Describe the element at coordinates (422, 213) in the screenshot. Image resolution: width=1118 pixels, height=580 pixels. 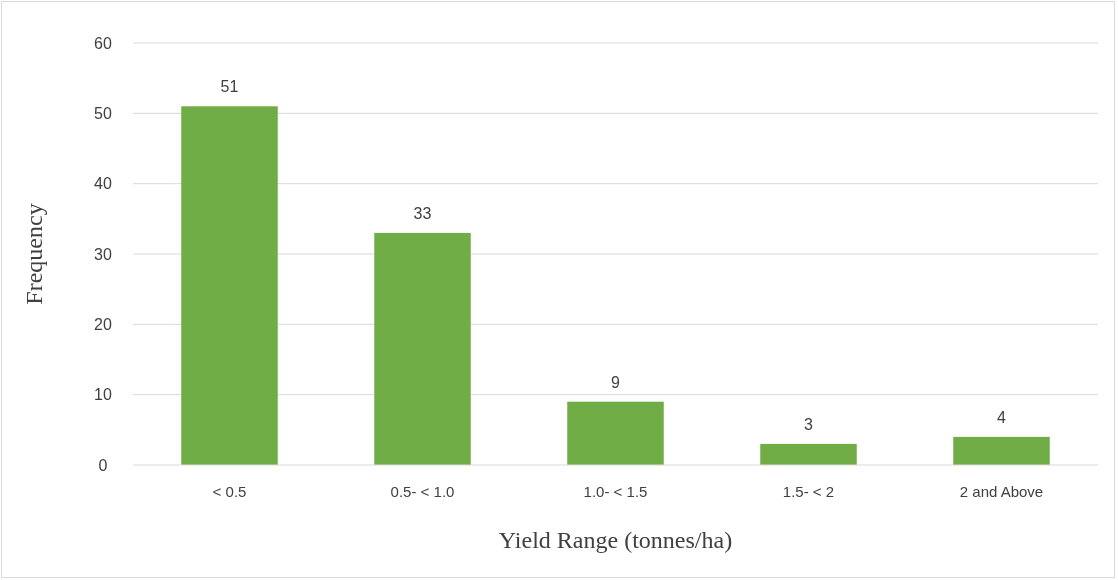
I see `data-label: 33` at that location.